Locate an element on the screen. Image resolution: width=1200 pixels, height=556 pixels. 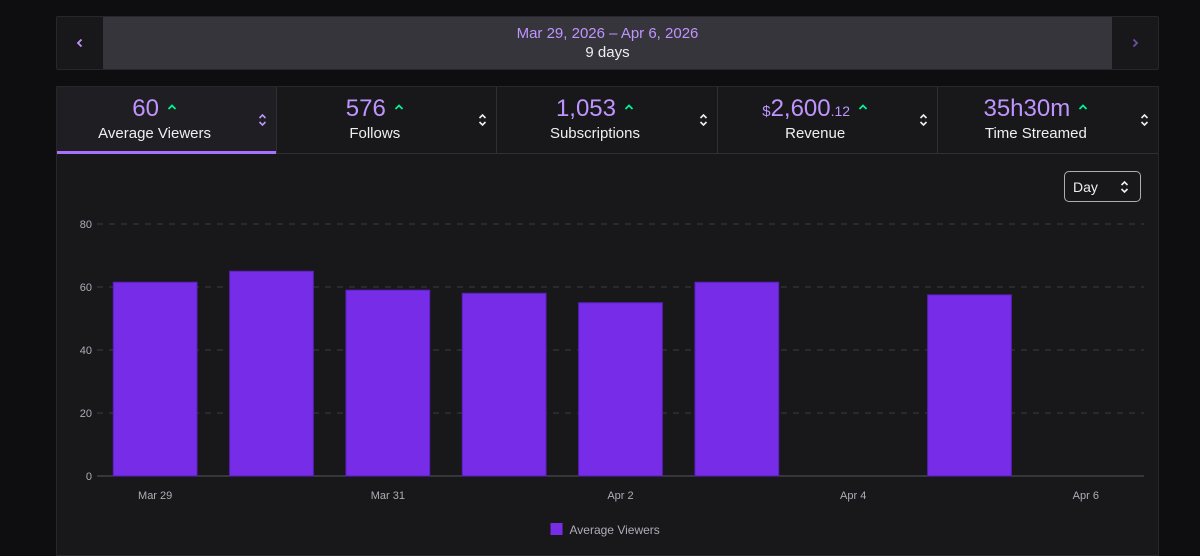
legend-swatch is located at coordinates (556, 529).